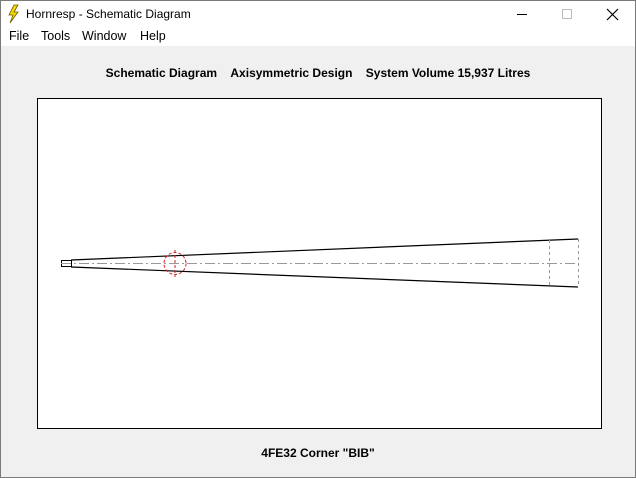  I want to click on maximize-button, so click(567, 14).